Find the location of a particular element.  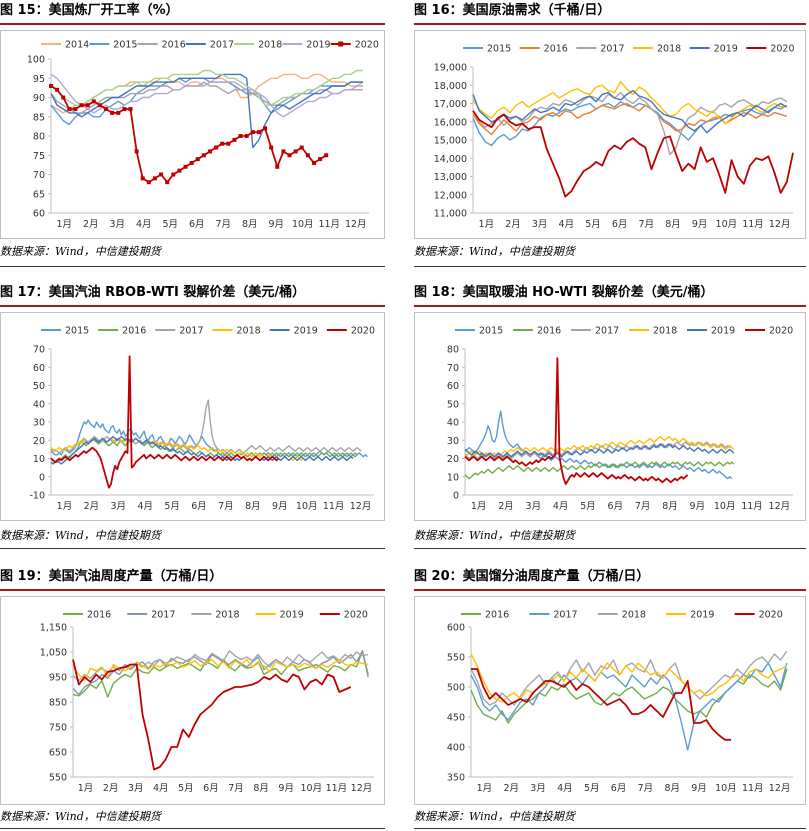

y-tick-label: 70 is located at coordinates (39, 350).